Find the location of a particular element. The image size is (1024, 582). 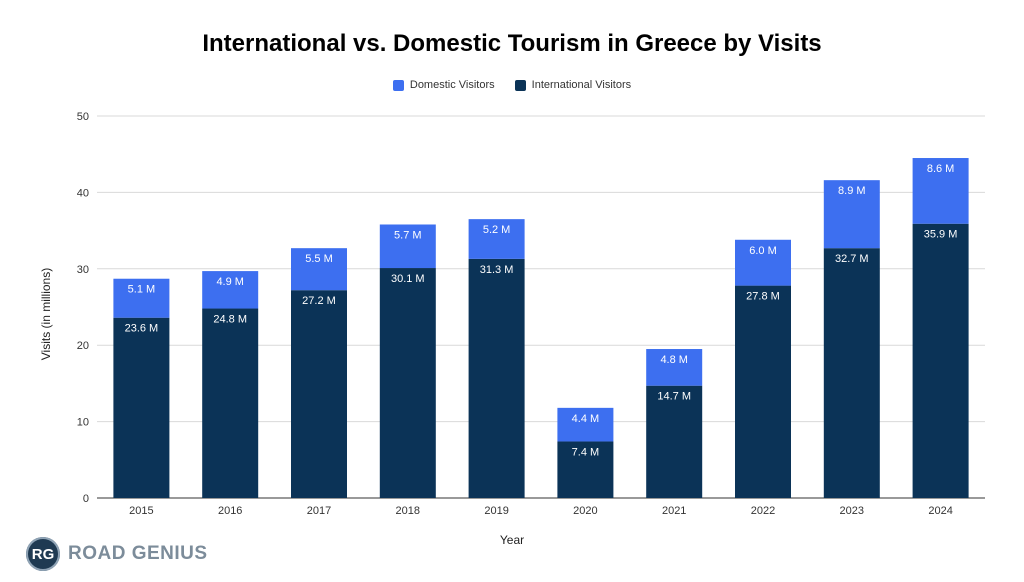

data-label-international: 23.6 M is located at coordinates (142, 329).